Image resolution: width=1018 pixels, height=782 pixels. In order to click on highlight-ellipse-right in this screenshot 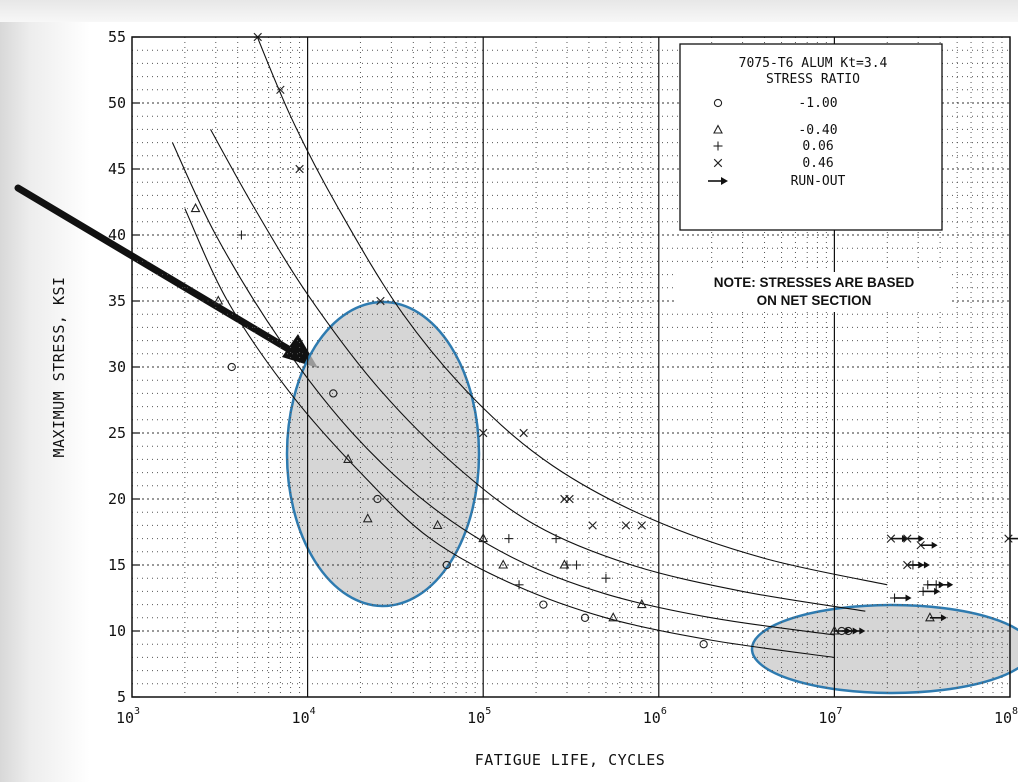, I will do `click(884, 649)`.